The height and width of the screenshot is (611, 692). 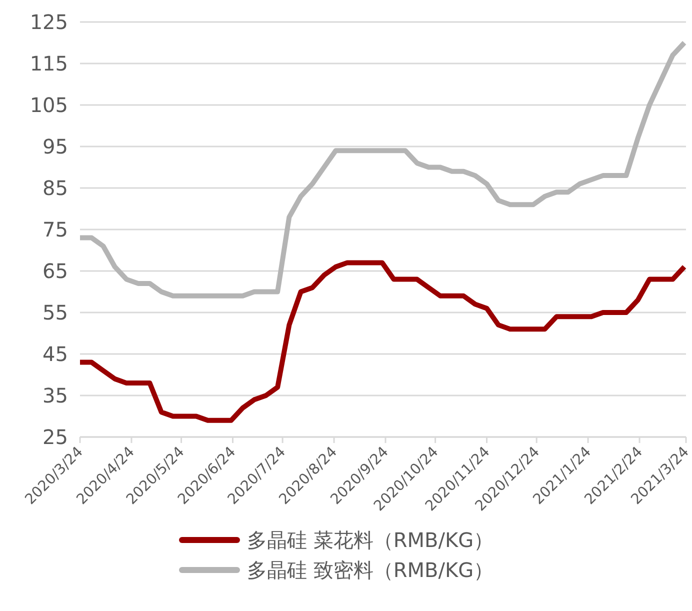 I want to click on y-tick-label: 75, so click(x=55, y=230).